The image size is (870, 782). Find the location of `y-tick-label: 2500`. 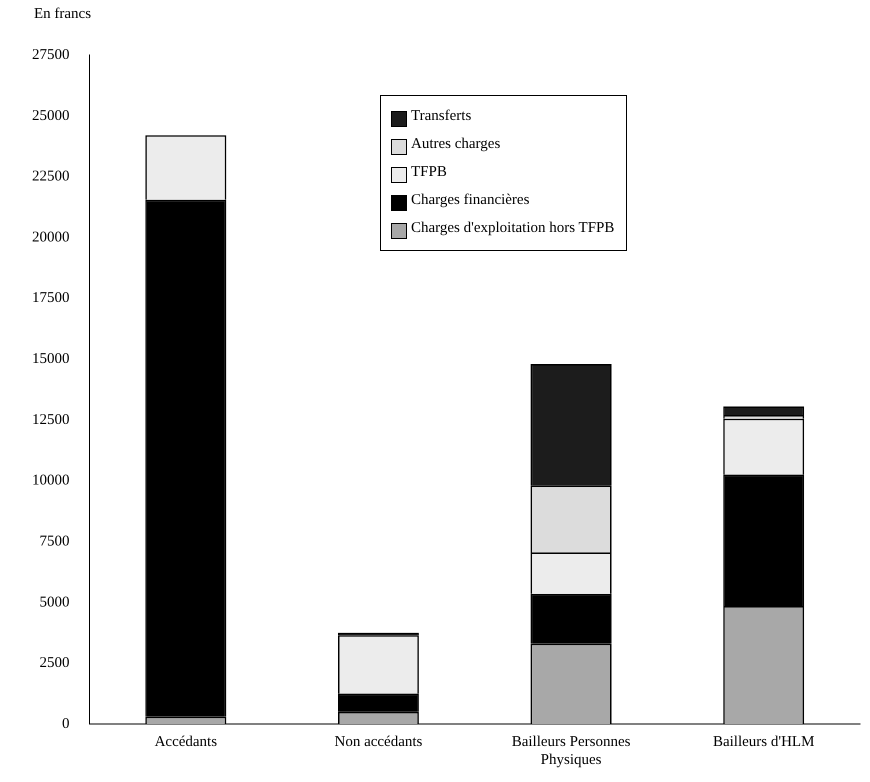

y-tick-label: 2500 is located at coordinates (55, 663).